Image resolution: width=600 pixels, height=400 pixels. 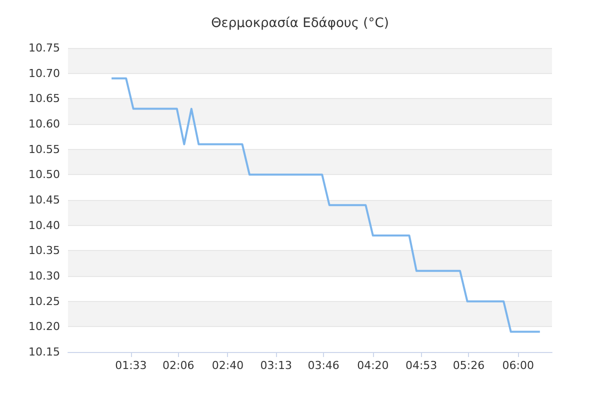 I want to click on y-tick-label: 10.30, so click(x=44, y=276).